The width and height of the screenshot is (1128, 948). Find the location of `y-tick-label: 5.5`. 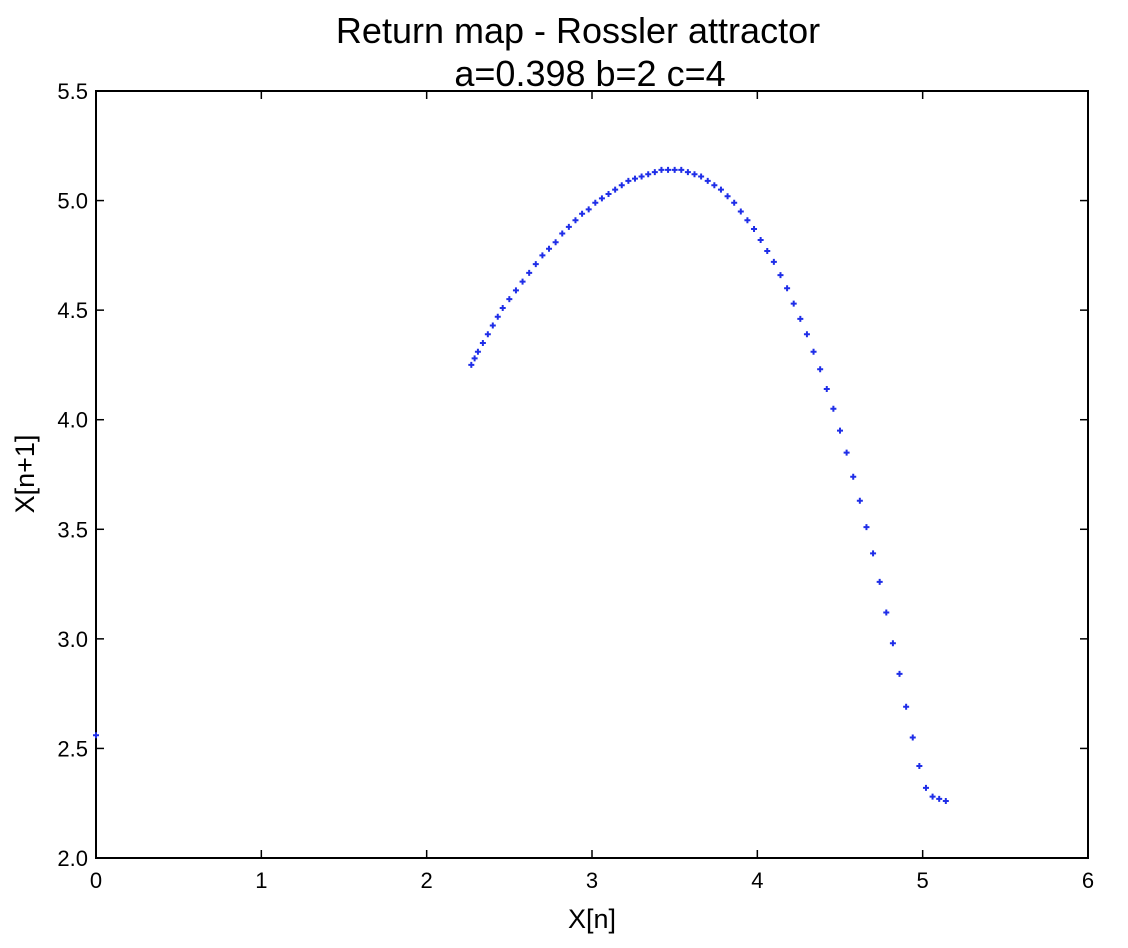

y-tick-label: 5.5 is located at coordinates (72, 91).